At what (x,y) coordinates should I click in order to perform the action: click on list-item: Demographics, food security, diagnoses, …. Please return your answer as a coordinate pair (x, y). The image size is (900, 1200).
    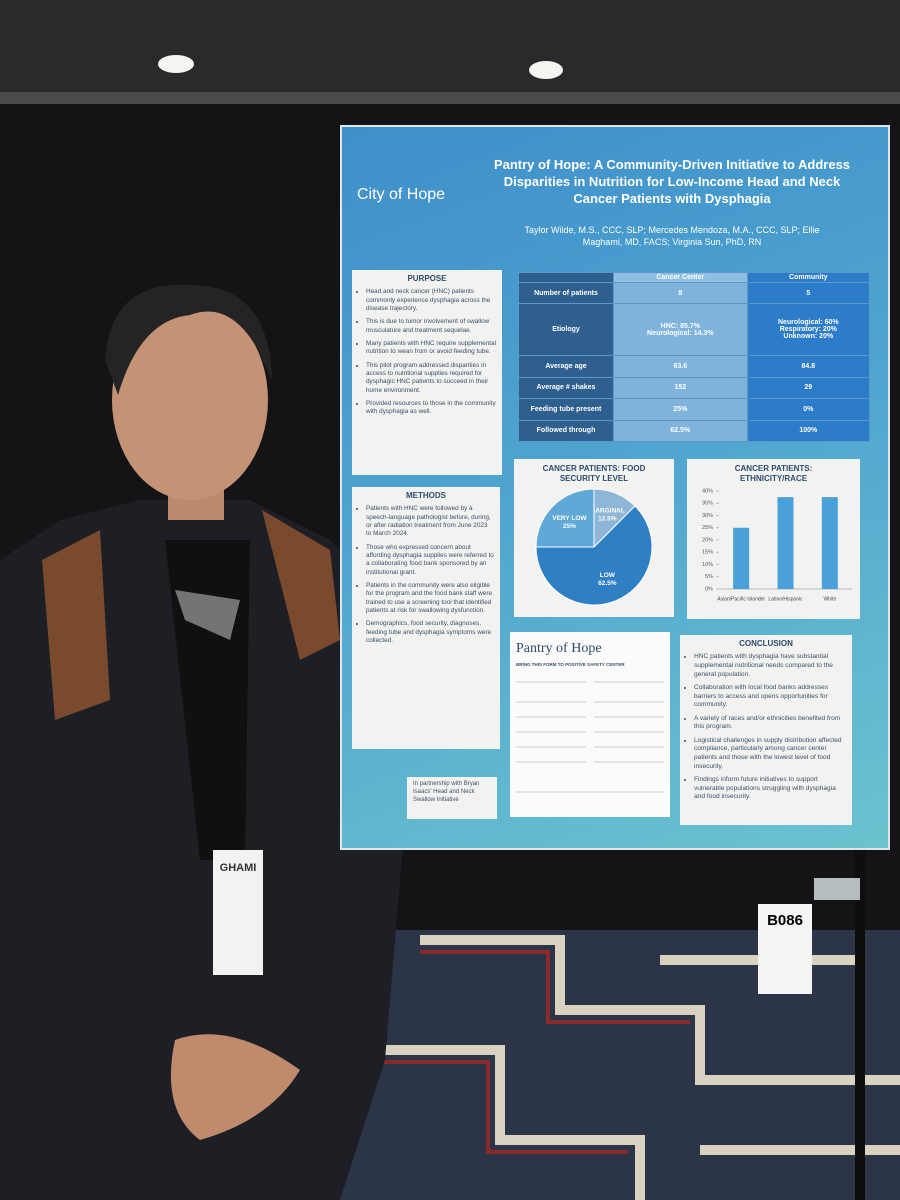
    Looking at the image, I should click on (430, 632).